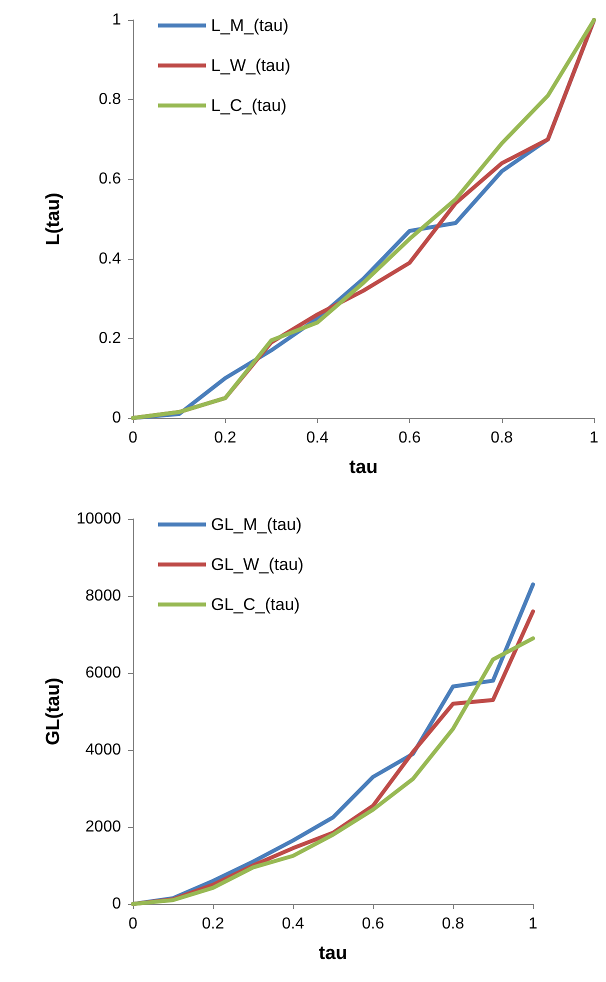  Describe the element at coordinates (103, 827) in the screenshot. I see `y-tick-label: 2000` at that location.